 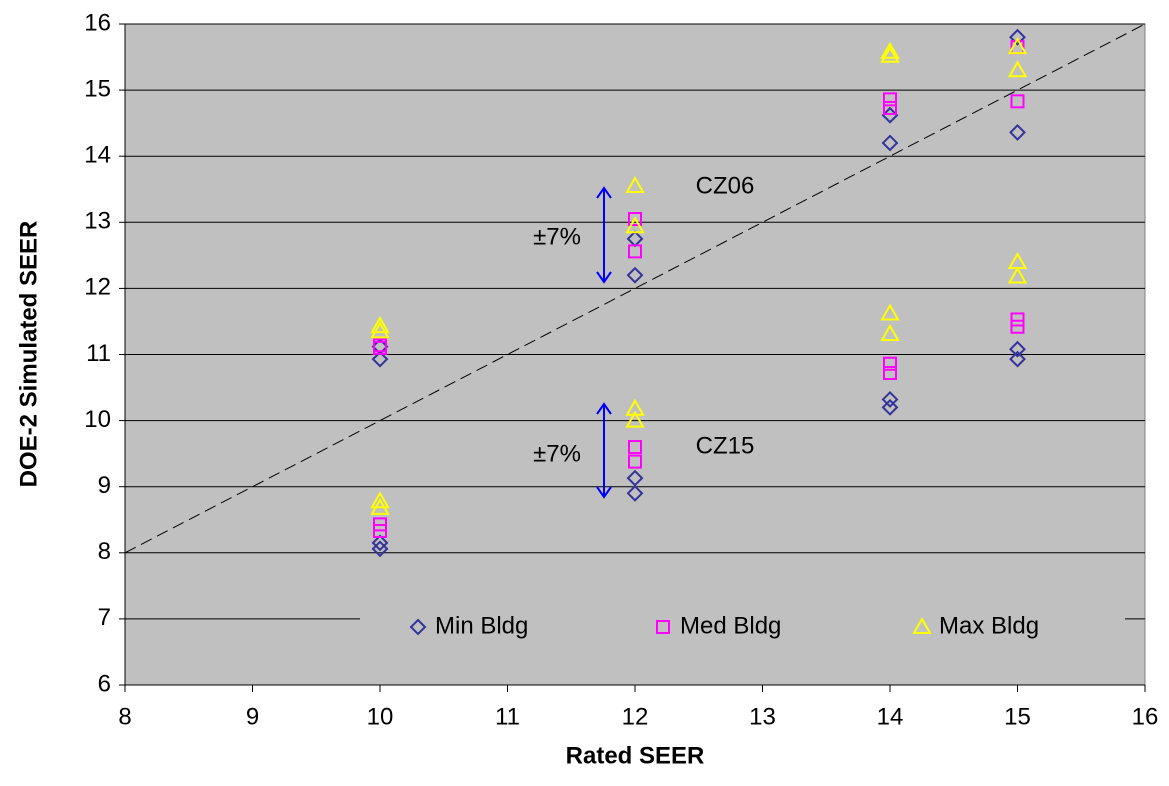 What do you see at coordinates (104, 551) in the screenshot?
I see `y-tick-label: 8` at bounding box center [104, 551].